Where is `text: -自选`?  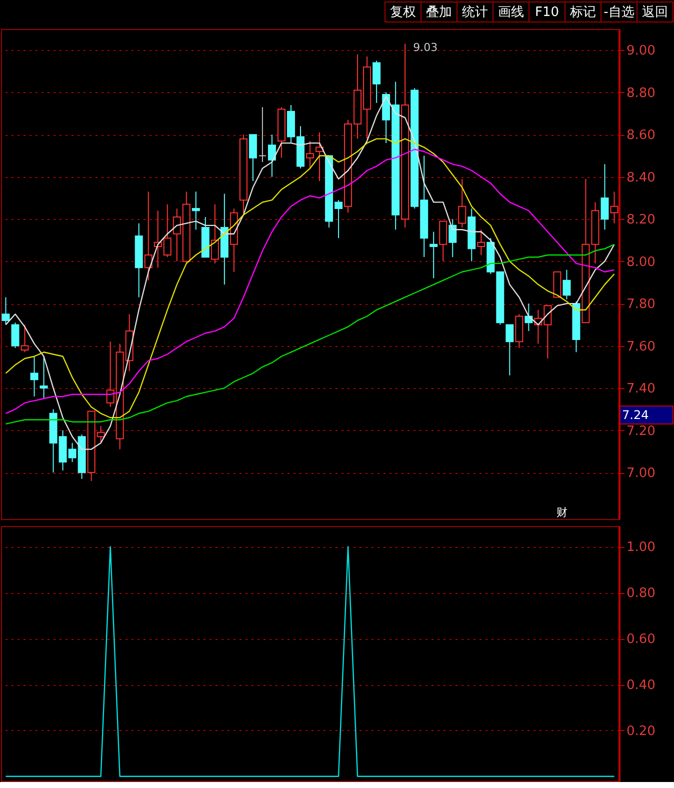 text: -自选 is located at coordinates (619, 12).